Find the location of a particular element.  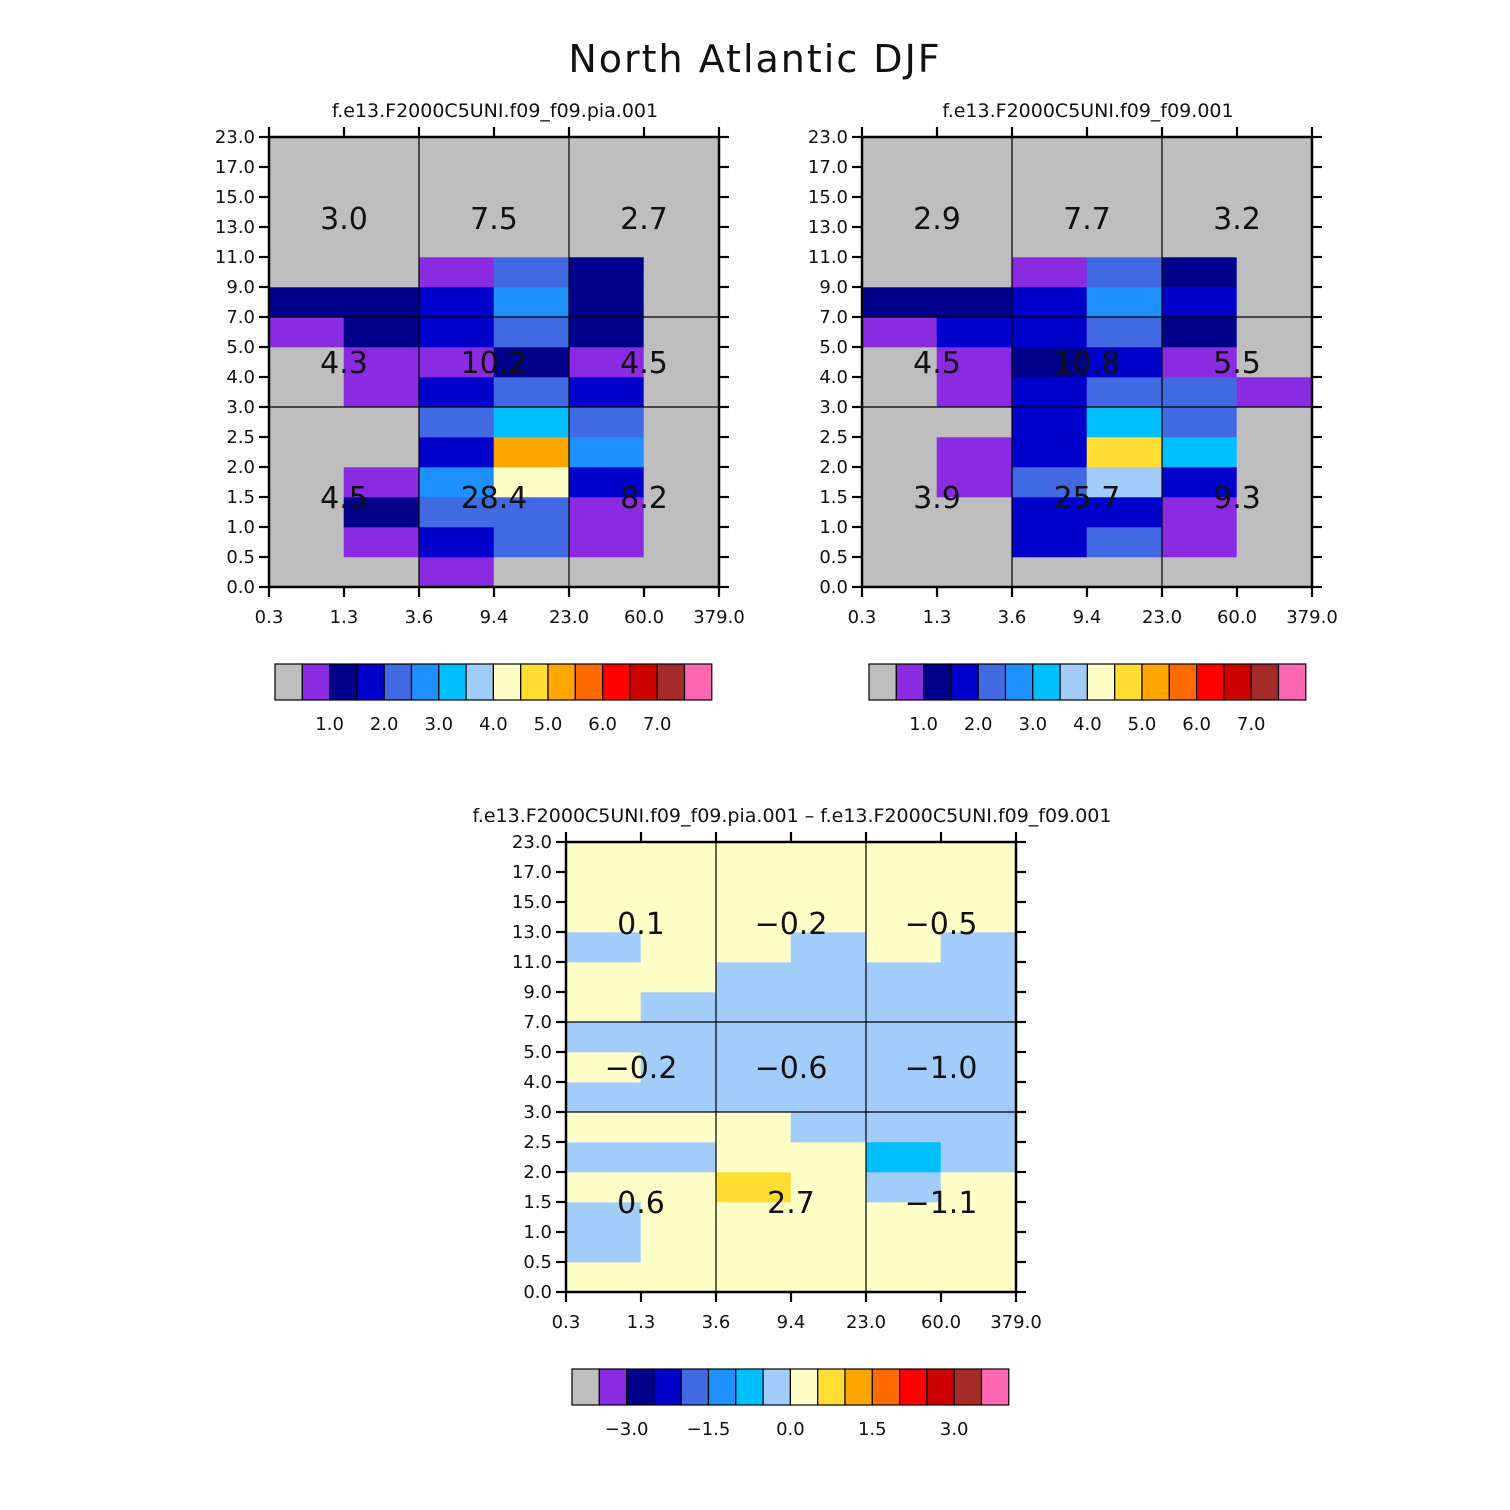

colorbar-label: 1.0 is located at coordinates (329, 724).